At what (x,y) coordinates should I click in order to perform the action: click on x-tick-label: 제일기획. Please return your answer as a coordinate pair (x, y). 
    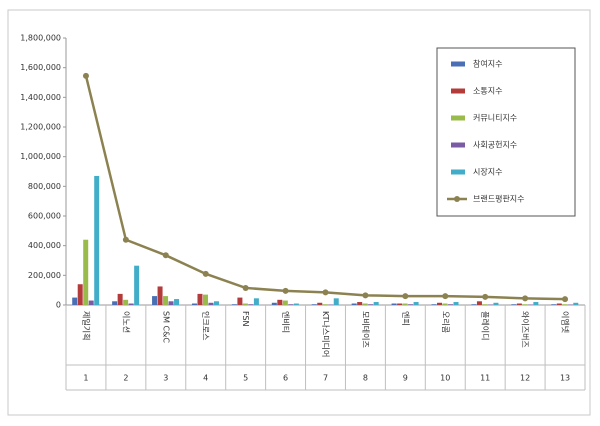
    Looking at the image, I should click on (86, 325).